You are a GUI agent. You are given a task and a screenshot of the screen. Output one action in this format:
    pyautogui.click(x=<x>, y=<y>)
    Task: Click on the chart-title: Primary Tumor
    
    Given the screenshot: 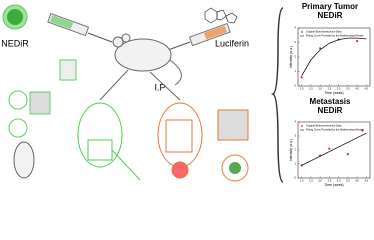 What is the action you would take?
    pyautogui.click(x=330, y=6)
    